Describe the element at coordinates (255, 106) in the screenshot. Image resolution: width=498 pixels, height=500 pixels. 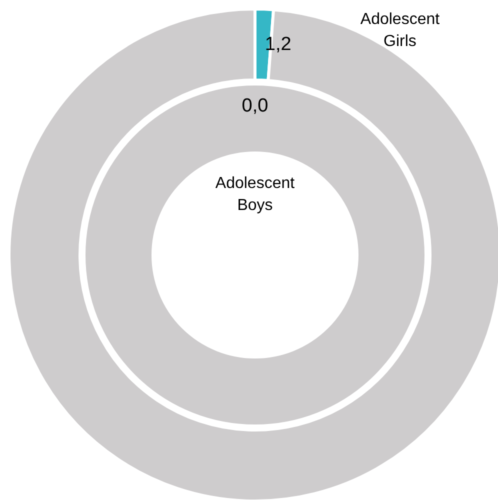
I see `text: 0,0` at that location.